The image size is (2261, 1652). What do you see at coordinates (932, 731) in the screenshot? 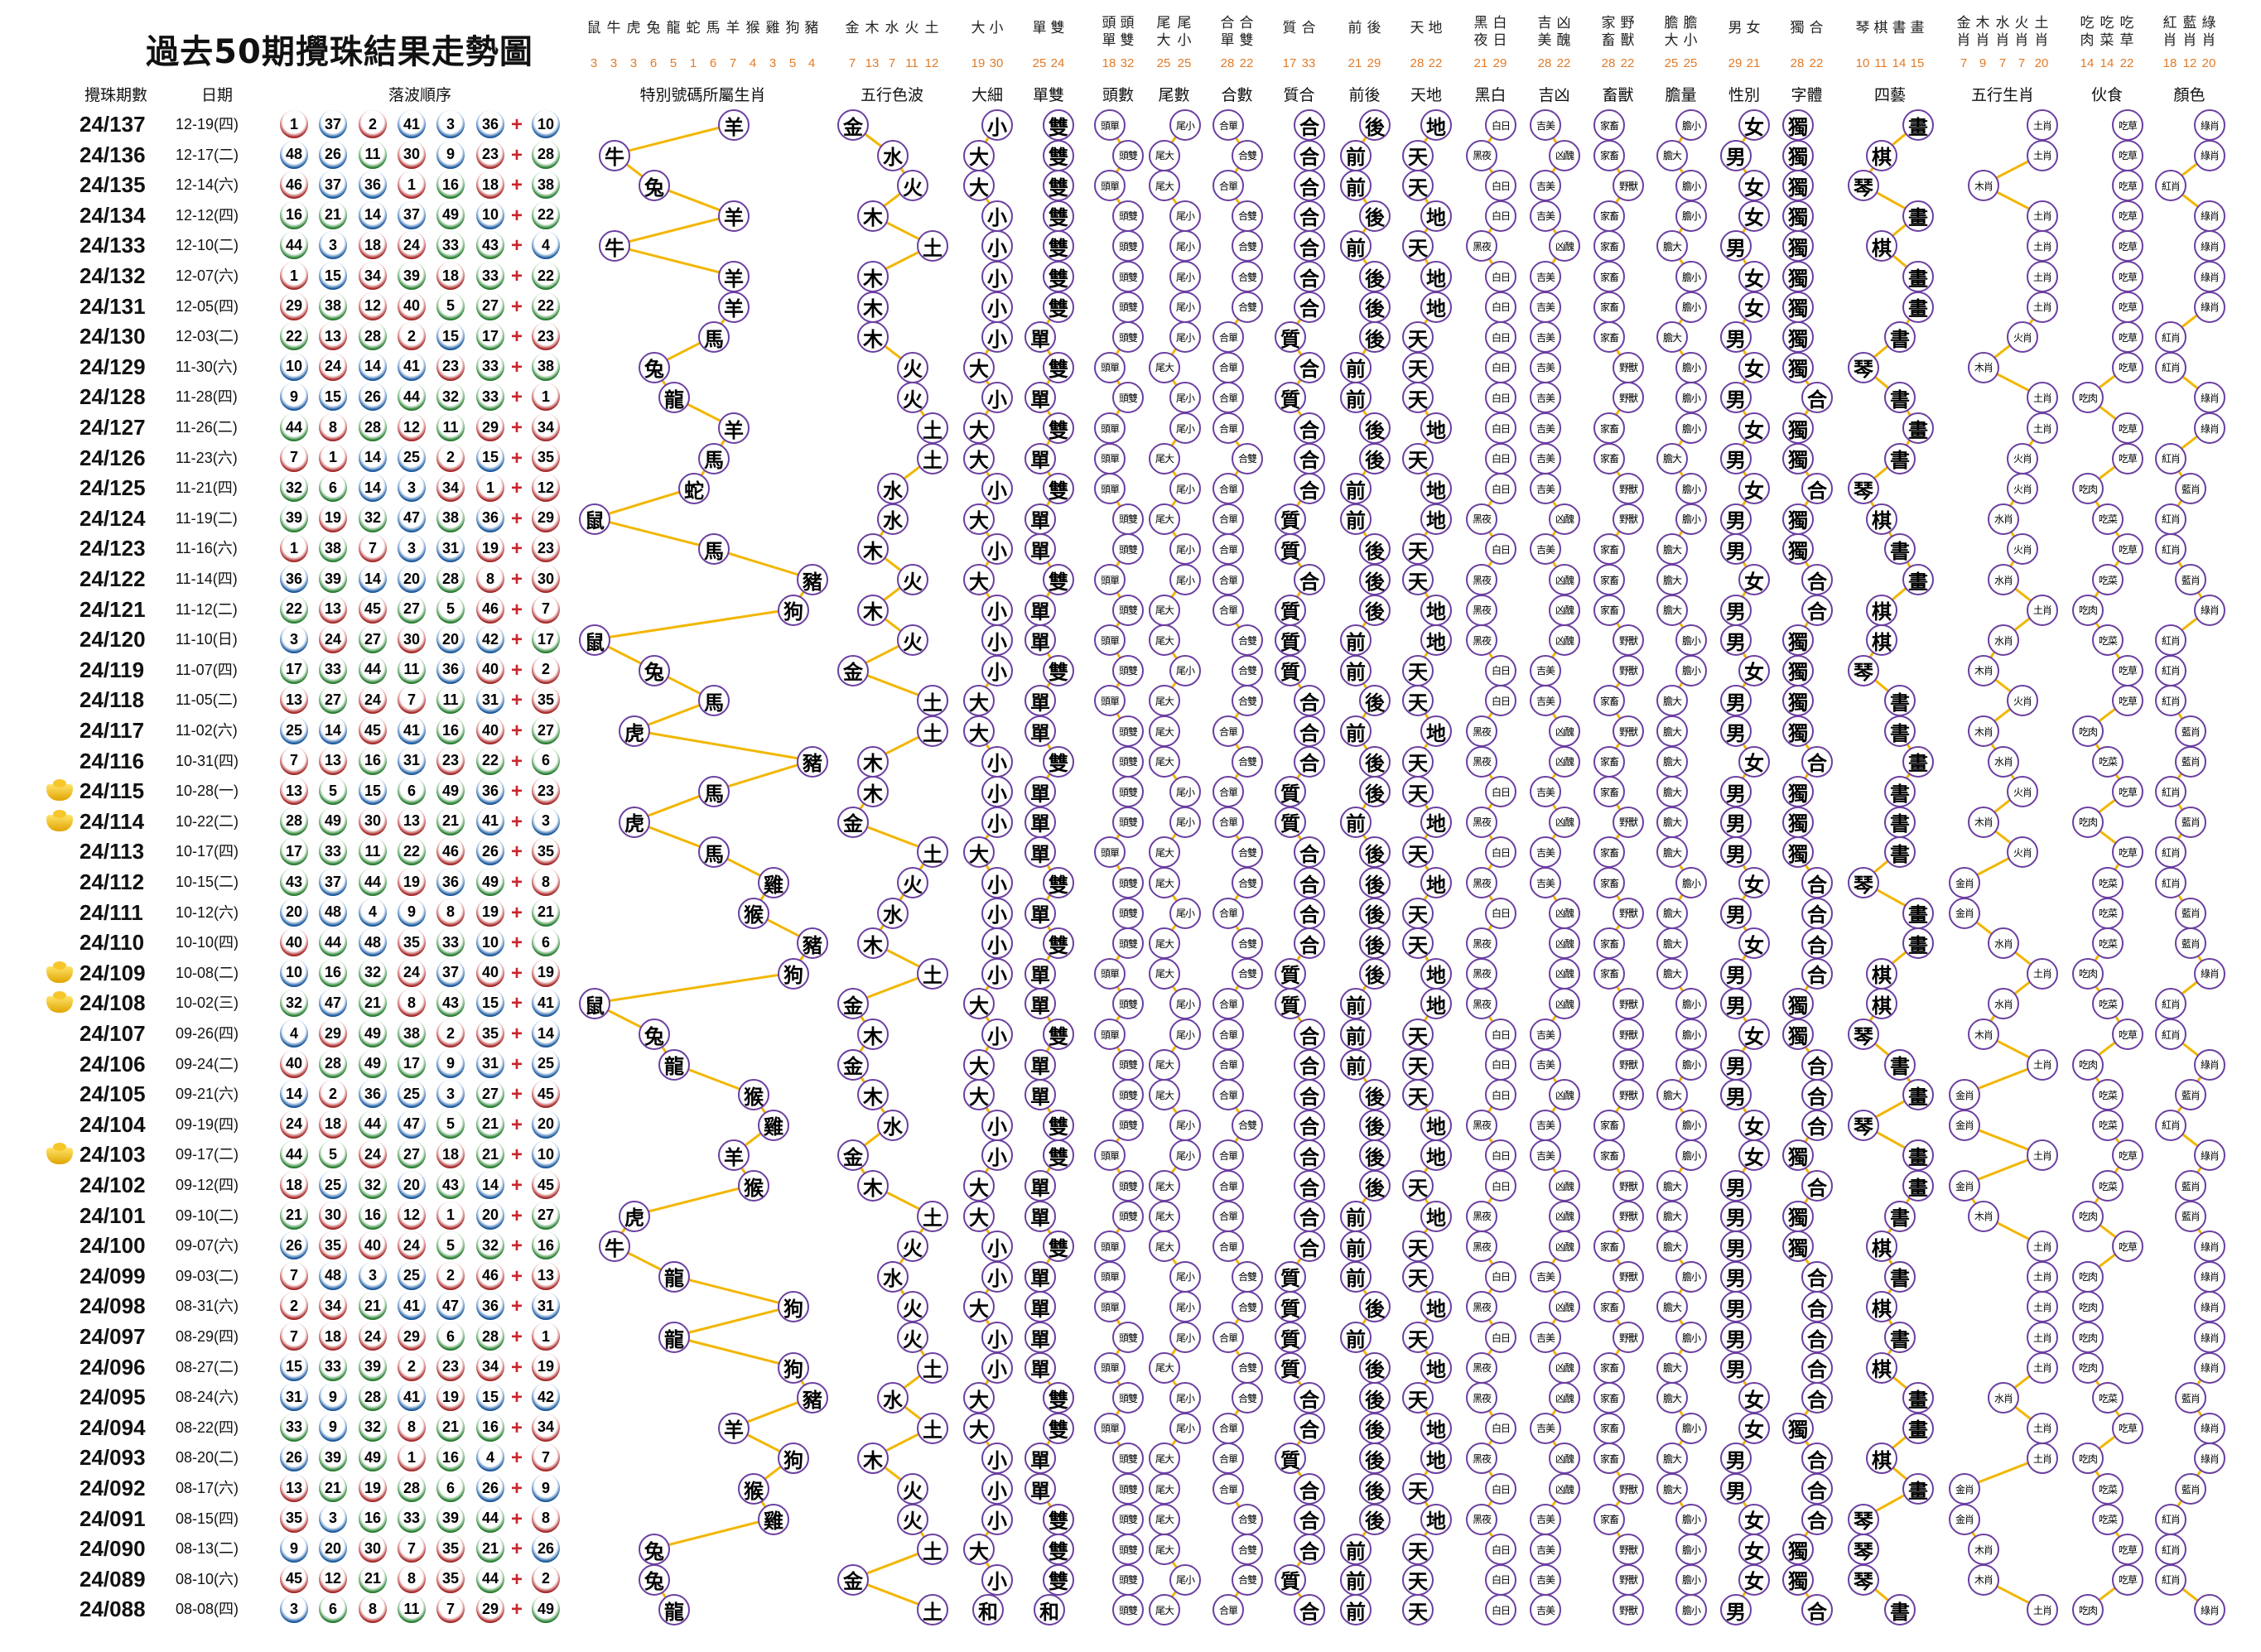
I see `trend-node: 土` at bounding box center [932, 731].